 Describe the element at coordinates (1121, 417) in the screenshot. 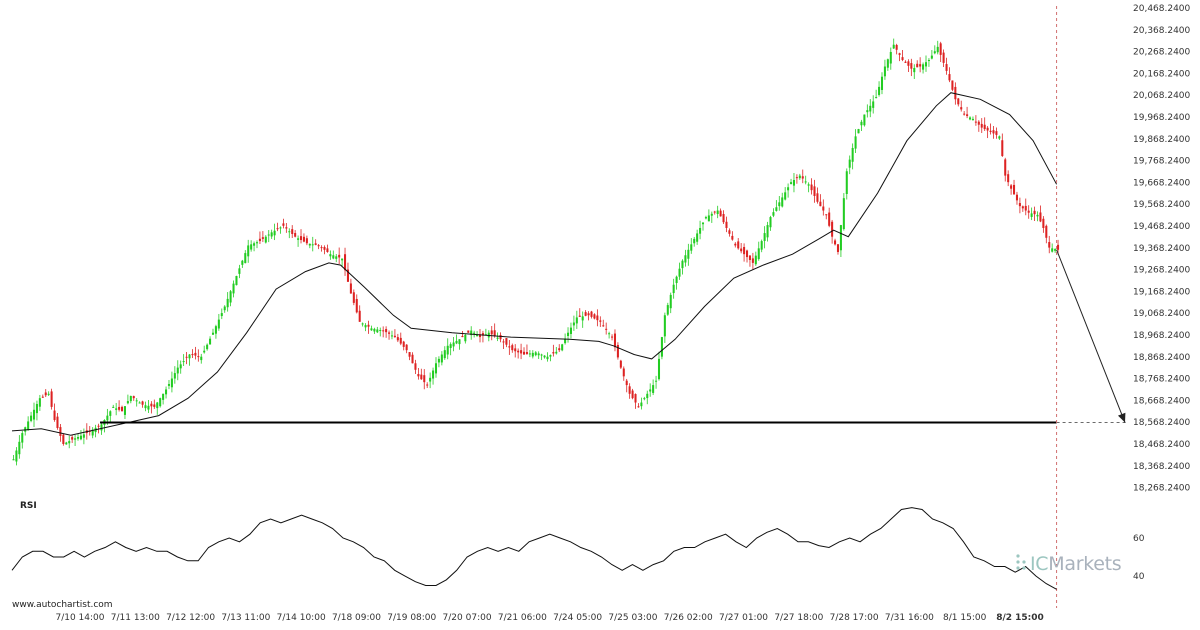

I see `projection-arrow-head` at that location.